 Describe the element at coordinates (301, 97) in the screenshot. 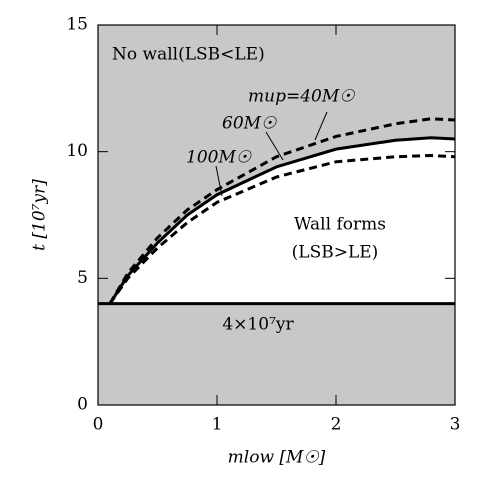

I see `series-label: mup=40M☉` at that location.